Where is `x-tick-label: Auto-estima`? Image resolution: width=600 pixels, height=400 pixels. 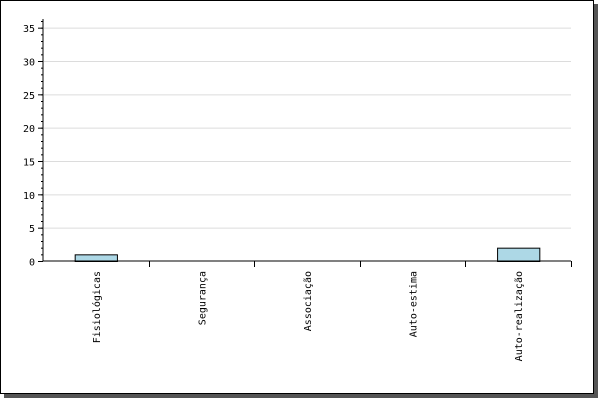 x-tick-label: Auto-estima is located at coordinates (414, 304).